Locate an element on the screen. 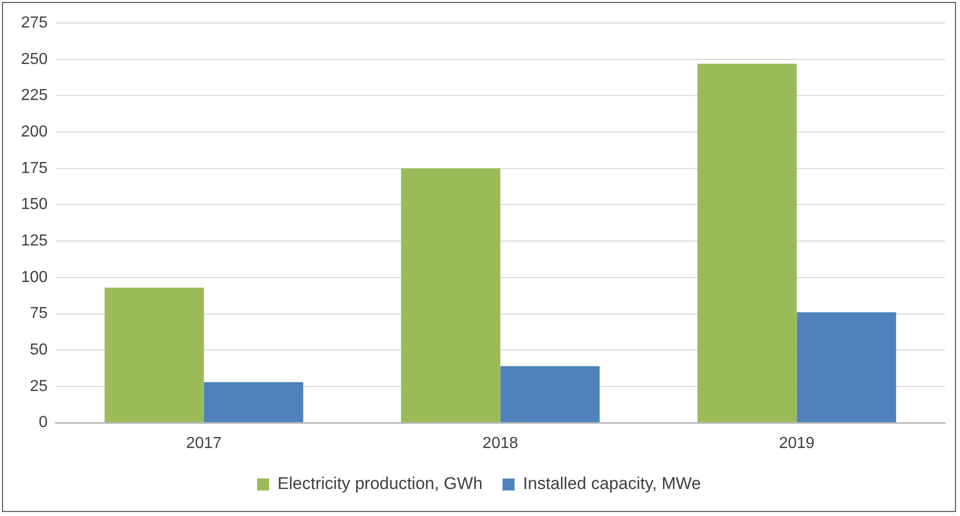 This screenshot has height=516, width=960. y-tick-label: 50 is located at coordinates (39, 350).